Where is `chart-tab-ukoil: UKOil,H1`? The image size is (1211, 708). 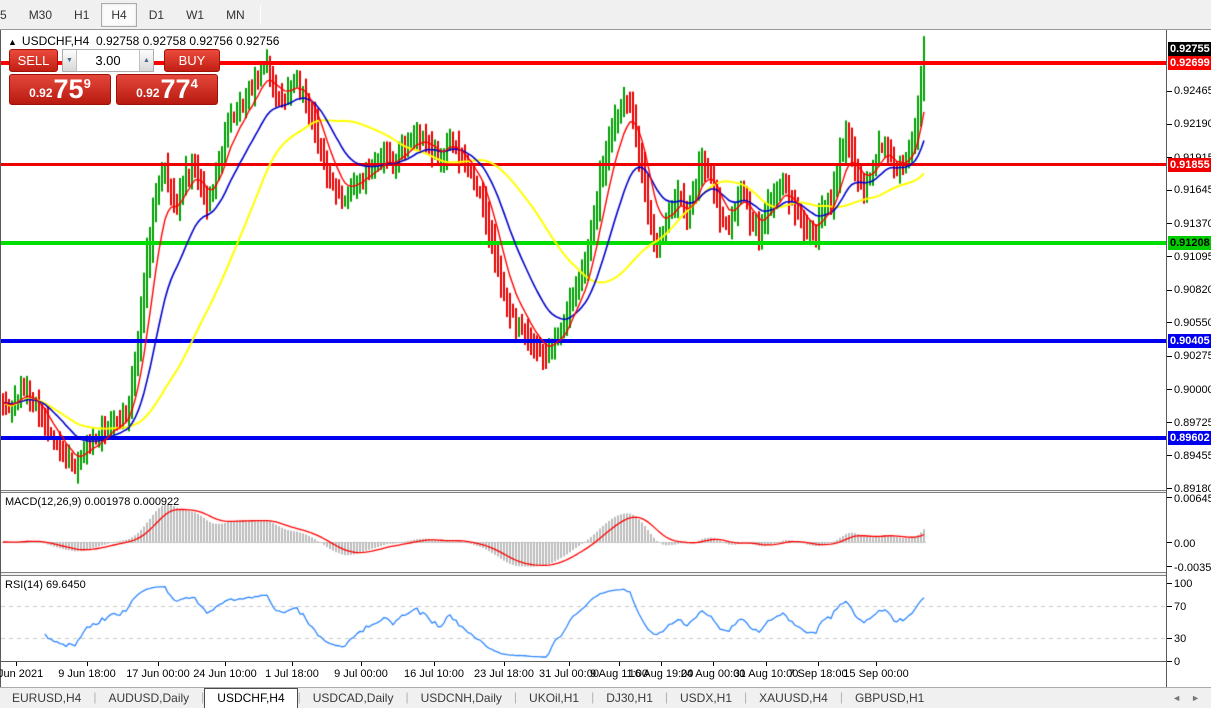 chart-tab-ukoil: UKOil,H1 is located at coordinates (554, 698).